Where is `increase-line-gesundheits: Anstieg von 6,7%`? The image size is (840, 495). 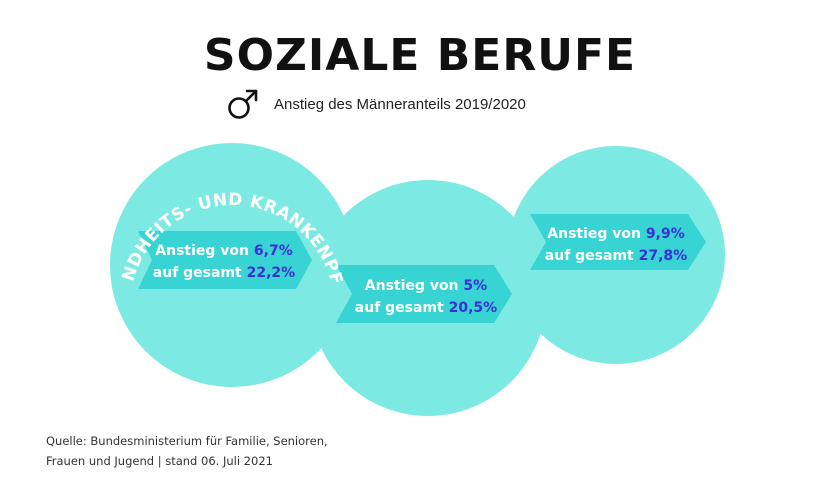 increase-line-gesundheits: Anstieg von 6,7% is located at coordinates (223, 251).